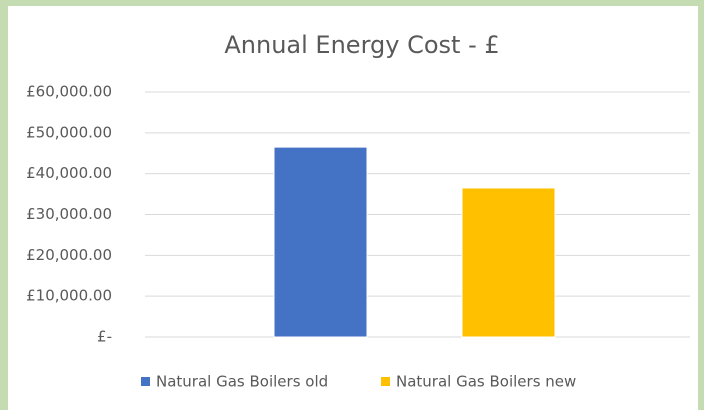  What do you see at coordinates (69, 214) in the screenshot?
I see `y-tick-label: £30,000.00` at bounding box center [69, 214].